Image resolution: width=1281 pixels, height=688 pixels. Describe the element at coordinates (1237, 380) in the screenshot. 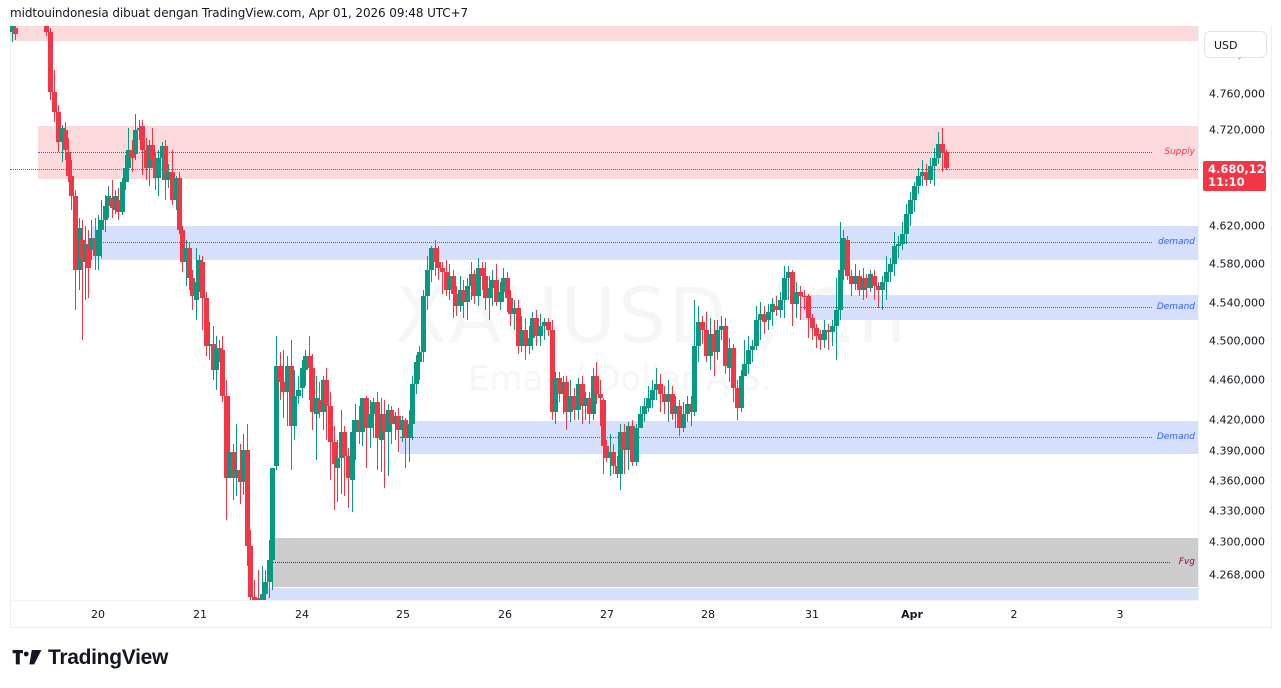

I see `price-tick-label: 4.460,000` at that location.